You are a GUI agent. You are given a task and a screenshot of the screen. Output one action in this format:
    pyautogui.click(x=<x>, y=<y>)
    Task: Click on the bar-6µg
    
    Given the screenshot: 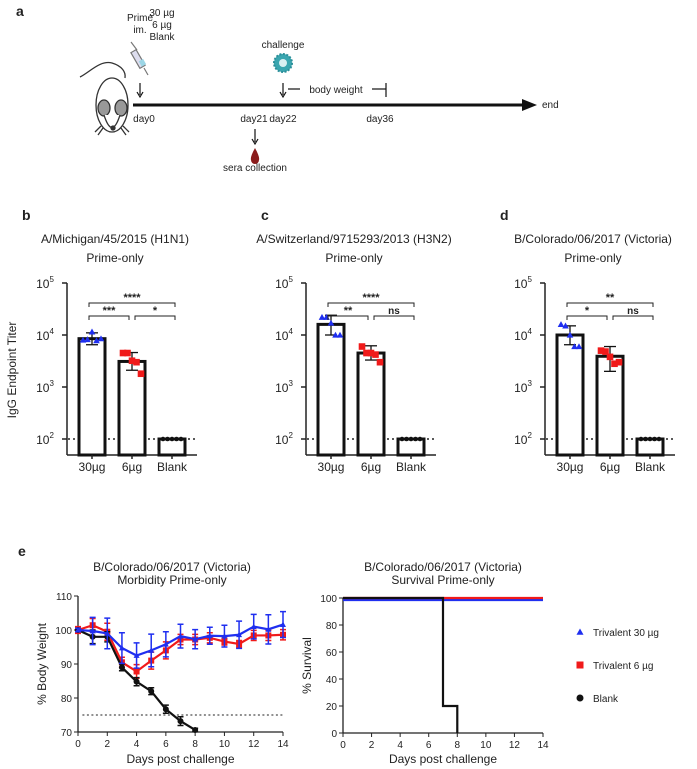 What is the action you would take?
    pyautogui.click(x=371, y=404)
    